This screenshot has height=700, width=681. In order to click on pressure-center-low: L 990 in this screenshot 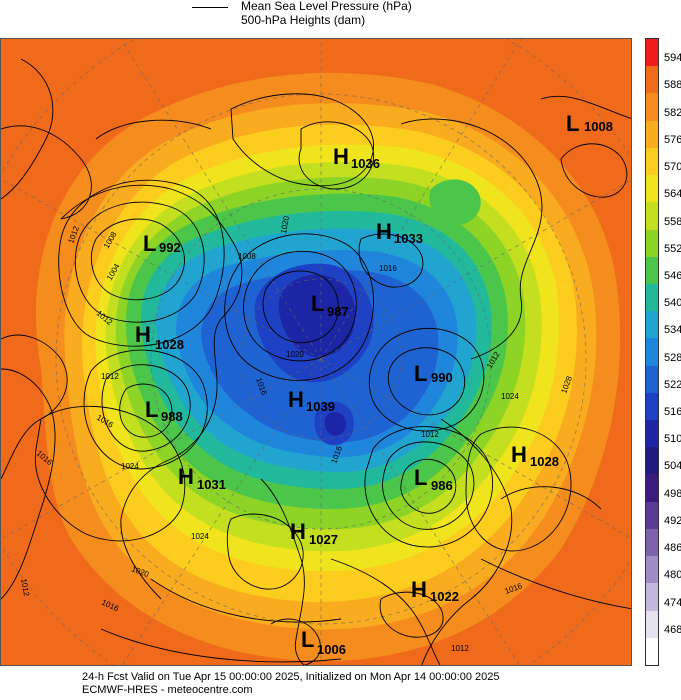, I will do `click(433, 373)`.